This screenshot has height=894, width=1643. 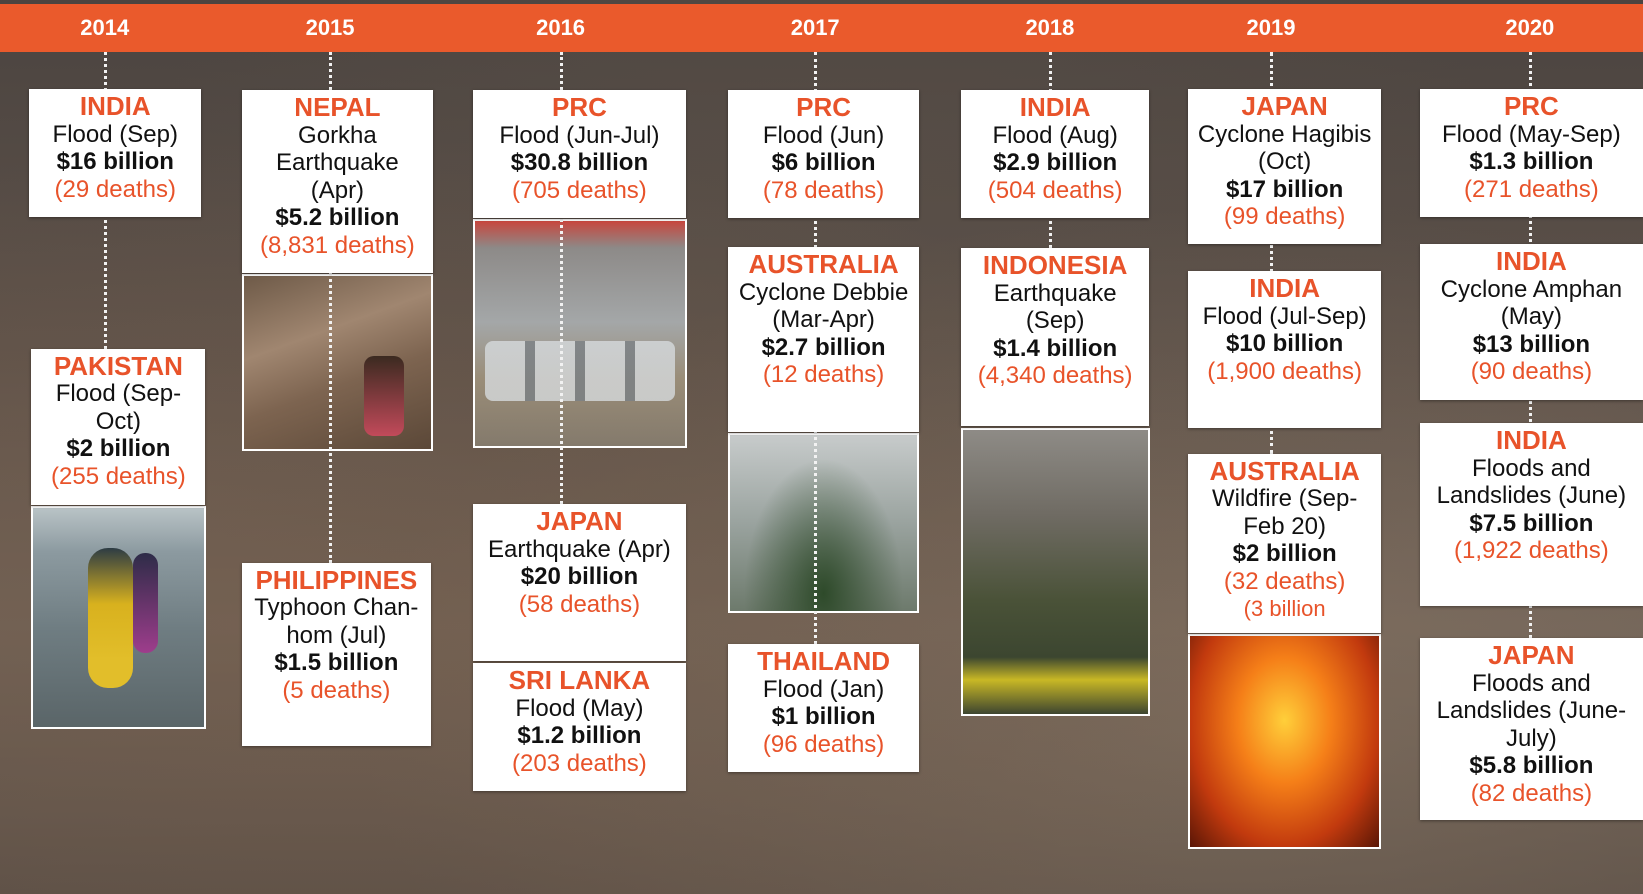 I want to click on deaths: (4,340 deaths), so click(x=1055, y=376).